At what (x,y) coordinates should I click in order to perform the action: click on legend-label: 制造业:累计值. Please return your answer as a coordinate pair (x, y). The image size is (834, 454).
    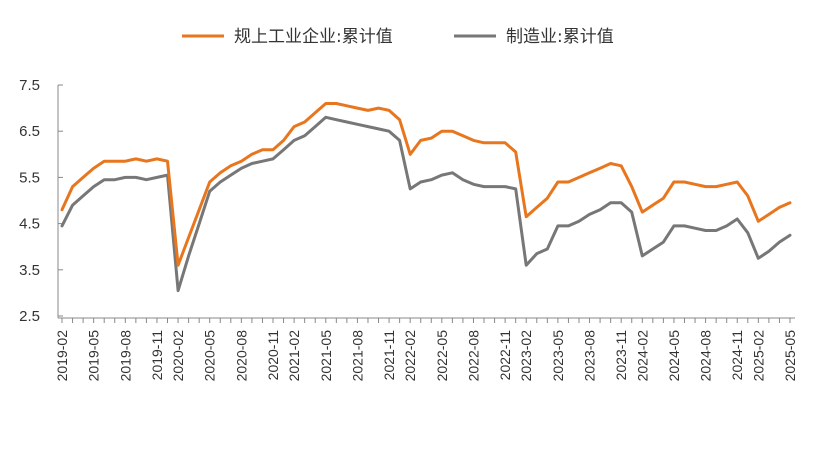
    Looking at the image, I should click on (560, 37).